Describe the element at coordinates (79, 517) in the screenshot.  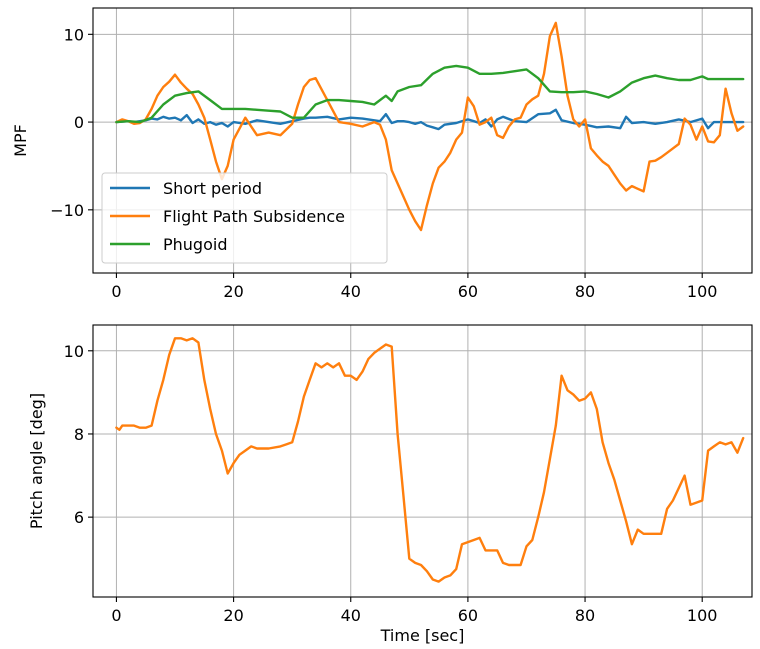
I see `pitch-ytick-label: 6` at that location.